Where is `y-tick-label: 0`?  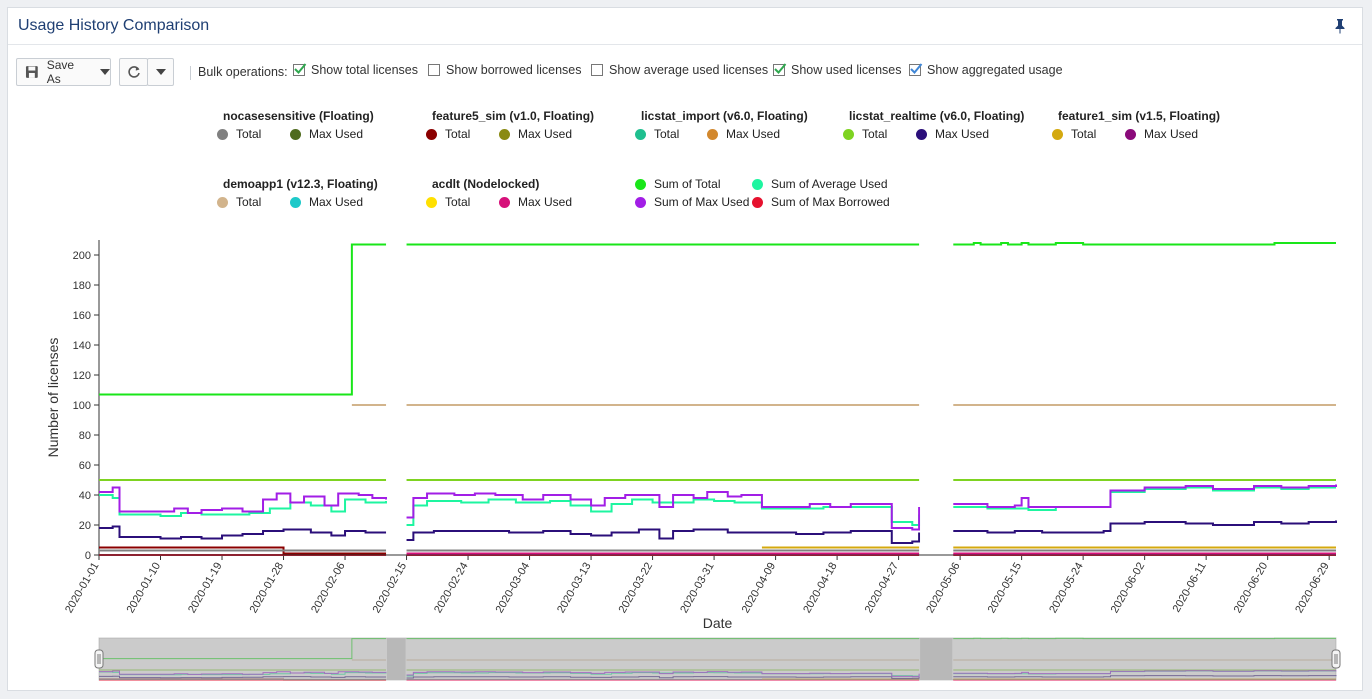
y-tick-label: 0 is located at coordinates (88, 556).